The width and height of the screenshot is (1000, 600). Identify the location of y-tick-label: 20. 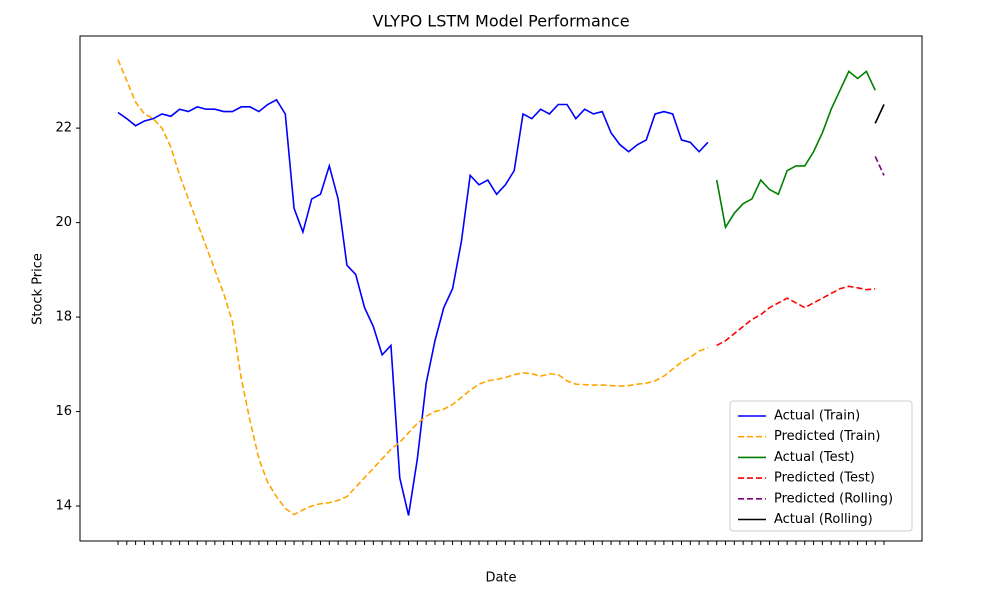
(63, 222).